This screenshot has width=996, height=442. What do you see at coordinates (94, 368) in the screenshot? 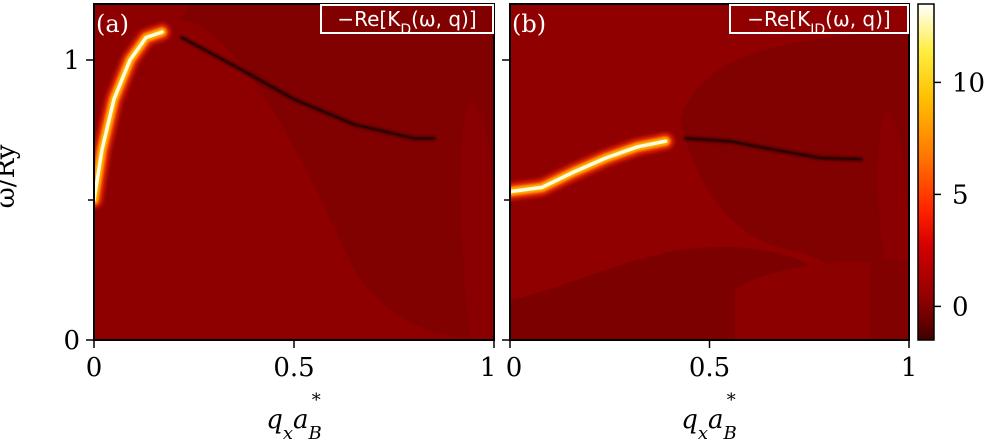
I see `x-tick-label-a-0: 0` at bounding box center [94, 368].